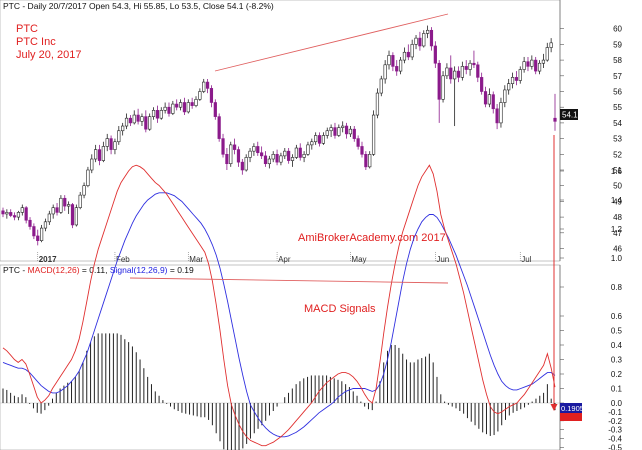 This screenshot has width=642, height=450. What do you see at coordinates (617, 200) in the screenshot?
I see `macd-axis-label: 1.4` at bounding box center [617, 200].